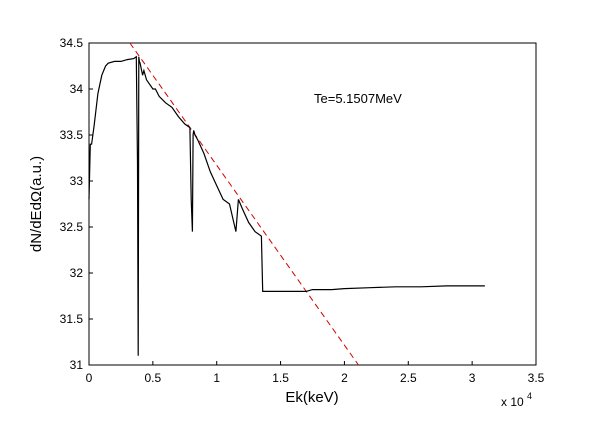 This screenshot has width=597, height=432. Describe the element at coordinates (512, 402) in the screenshot. I see `x-multiplier: x 10` at that location.